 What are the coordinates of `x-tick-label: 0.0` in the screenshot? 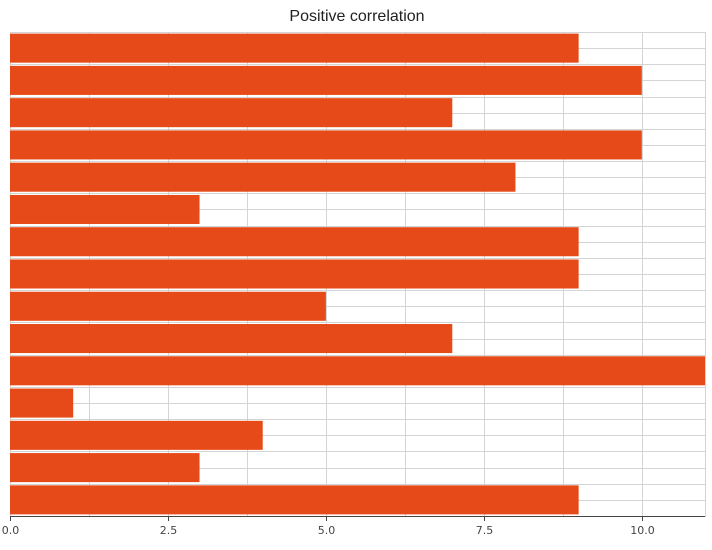 It's located at (11, 530).